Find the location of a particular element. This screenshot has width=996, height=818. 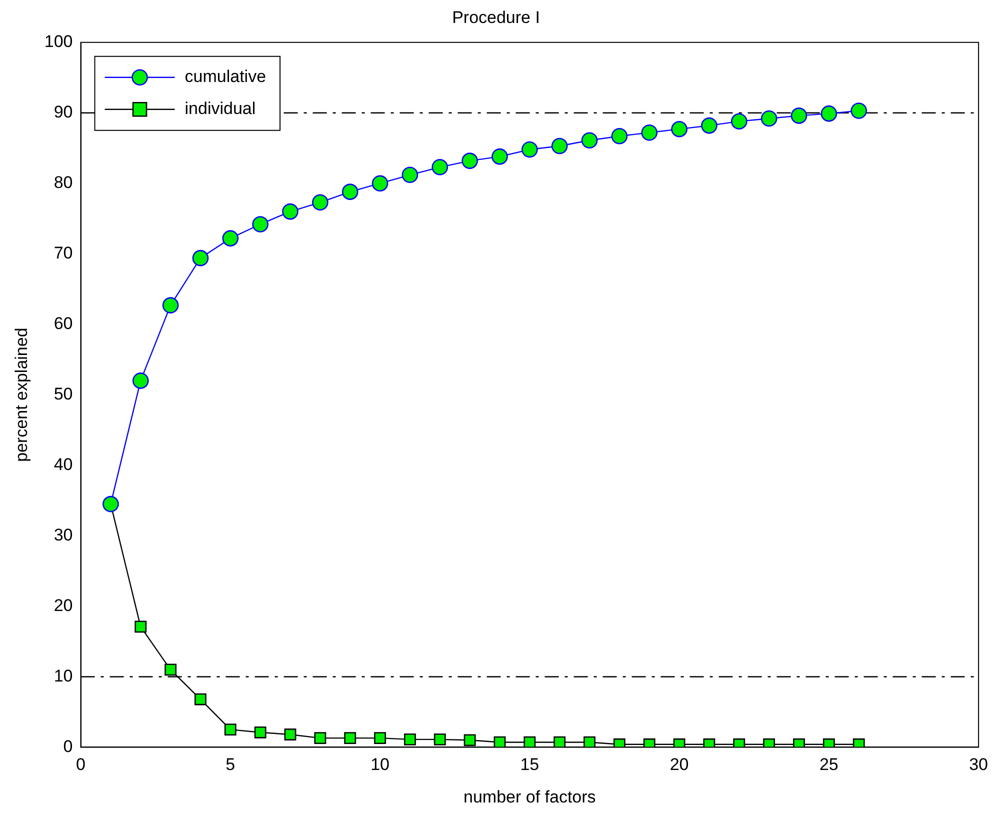

y-tick-label: 40 is located at coordinates (63, 464).